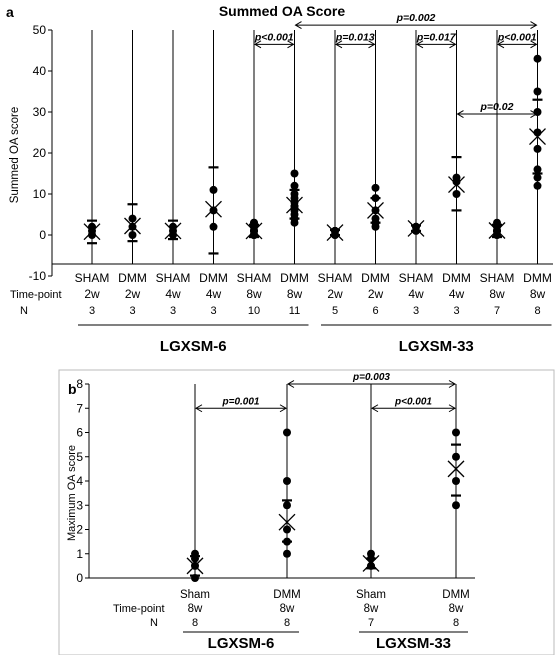 This screenshot has height=655, width=560. Describe the element at coordinates (497, 107) in the screenshot. I see `a-p-value: p=0.02` at that location.